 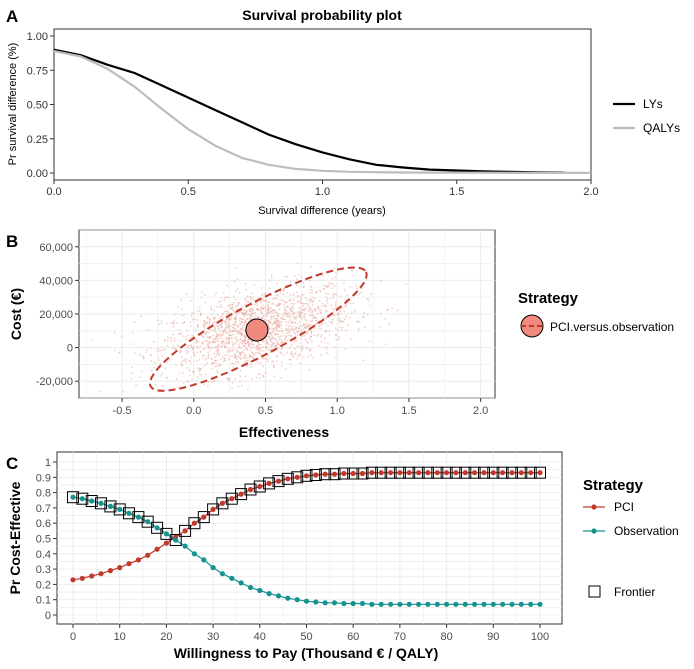 What do you see at coordinates (13, 104) in the screenshot?
I see `survival-y-axis-label: Pr survival difference (%)` at bounding box center [13, 104].